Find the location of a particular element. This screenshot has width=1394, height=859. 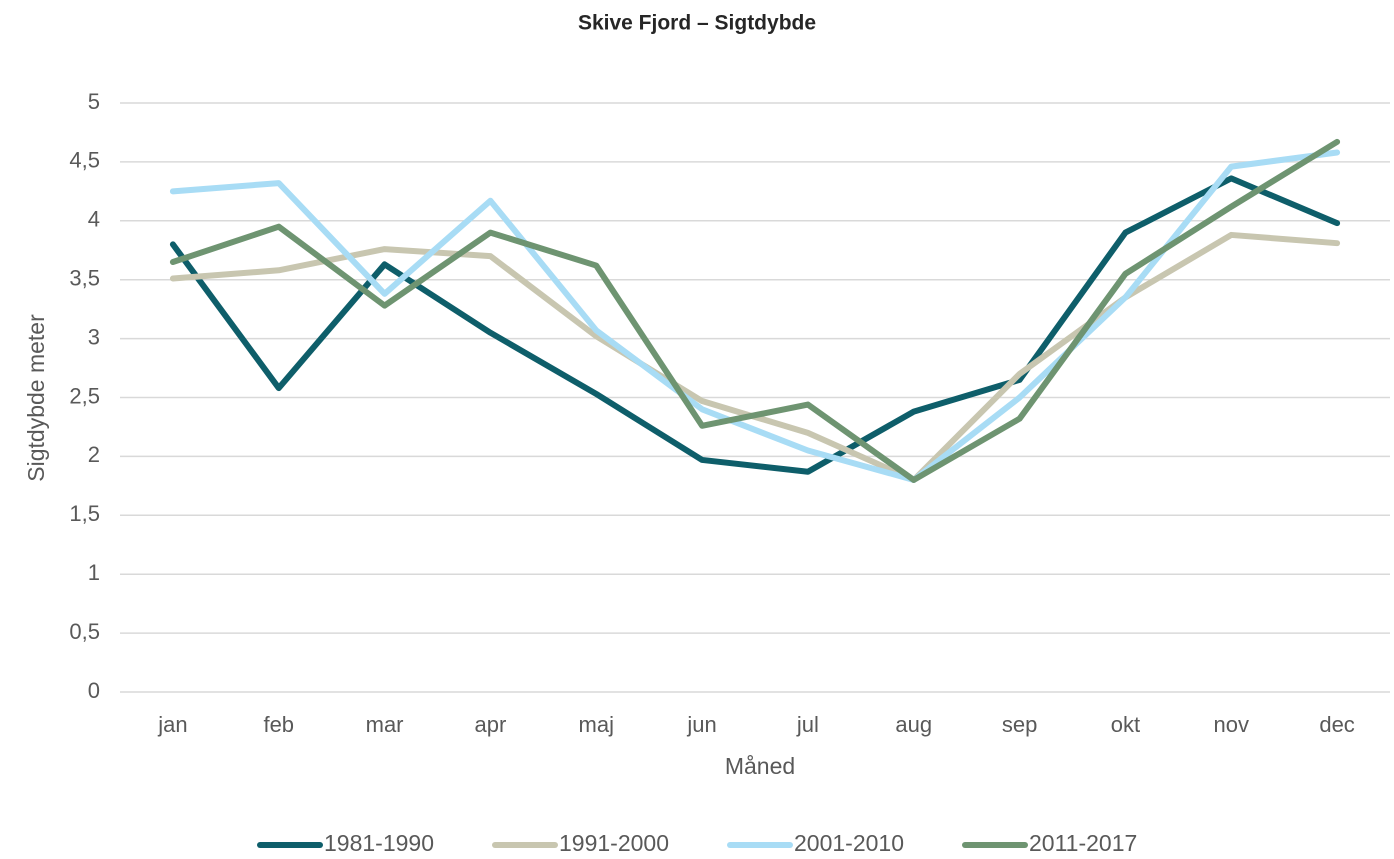

y-tick-label: 2,5 is located at coordinates (84, 395).